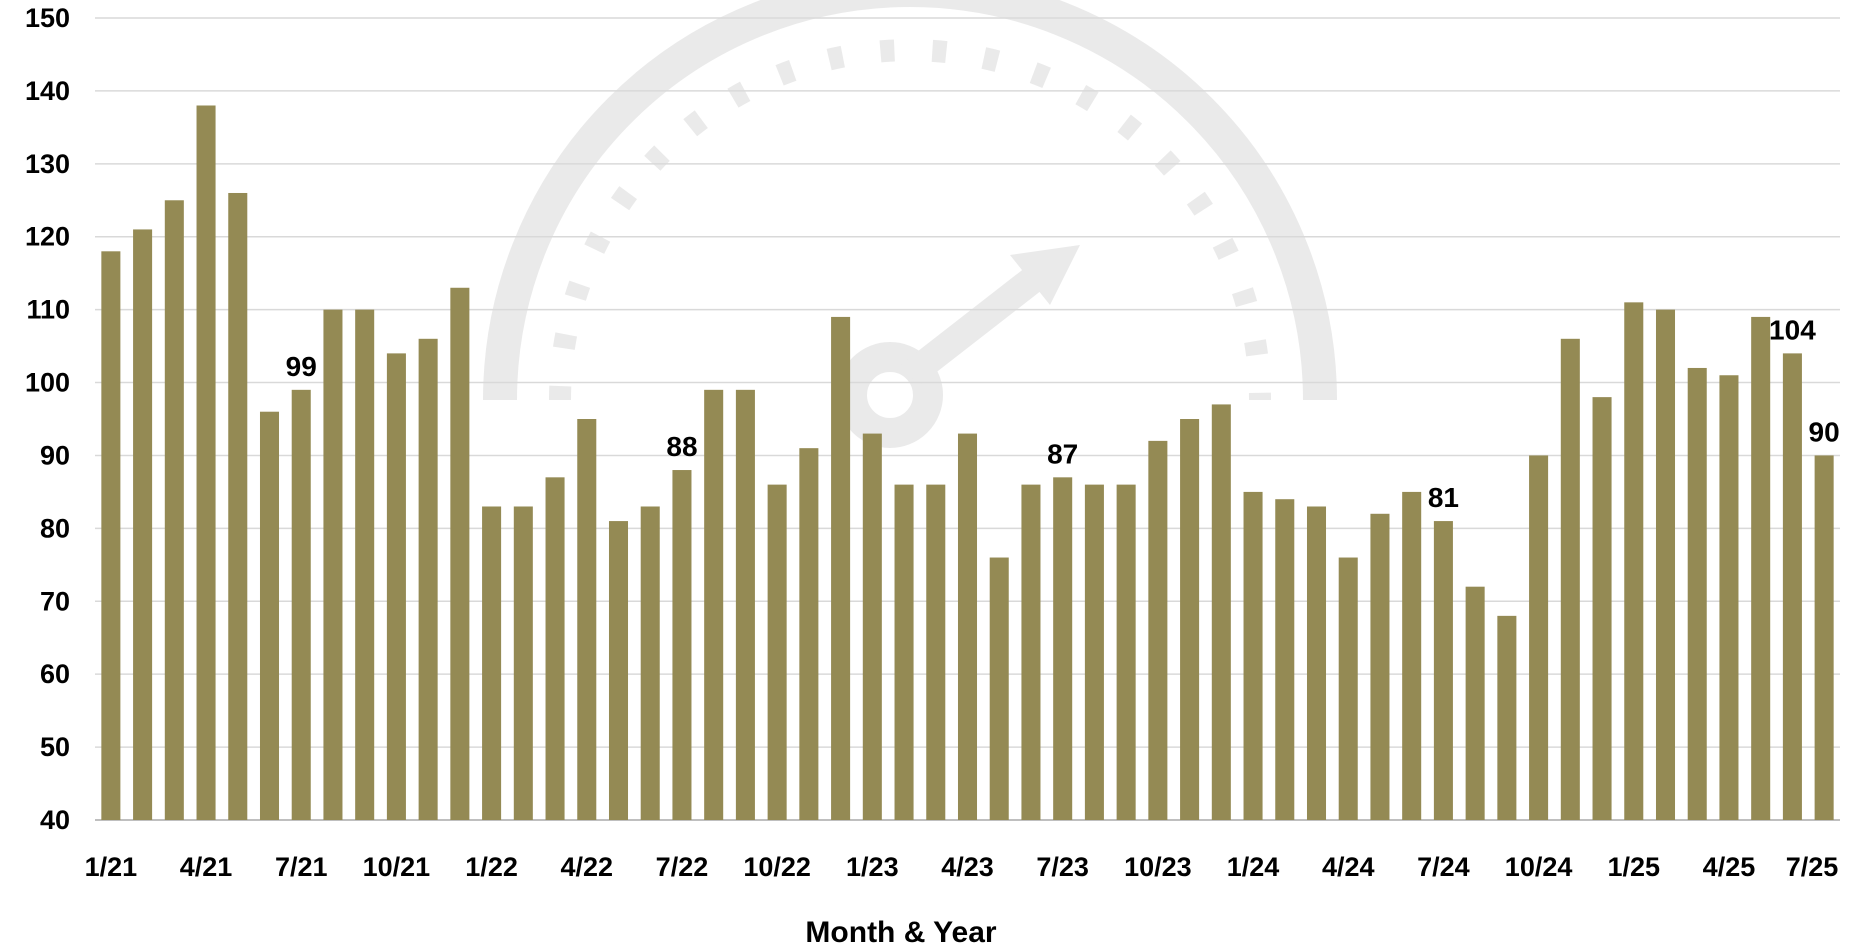  Describe the element at coordinates (47, 383) in the screenshot. I see `y-tick-label: 100` at that location.